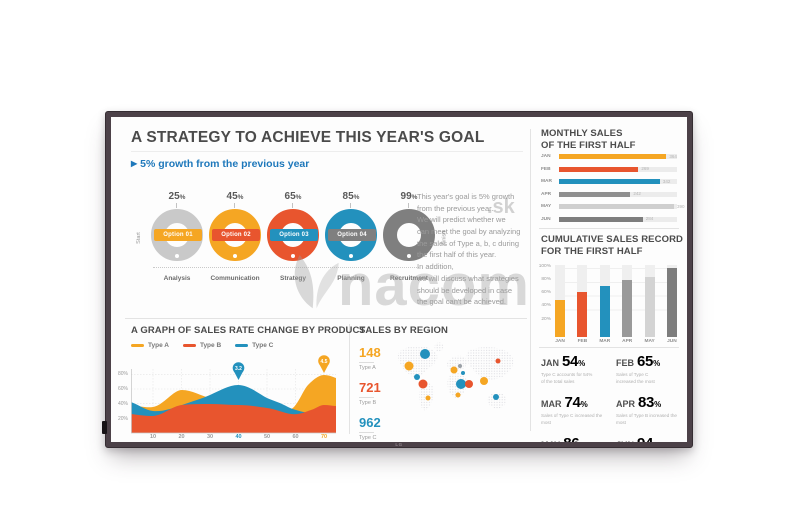 The image size is (800, 531). I want to click on svg-text: 3.2, so click(238, 369).